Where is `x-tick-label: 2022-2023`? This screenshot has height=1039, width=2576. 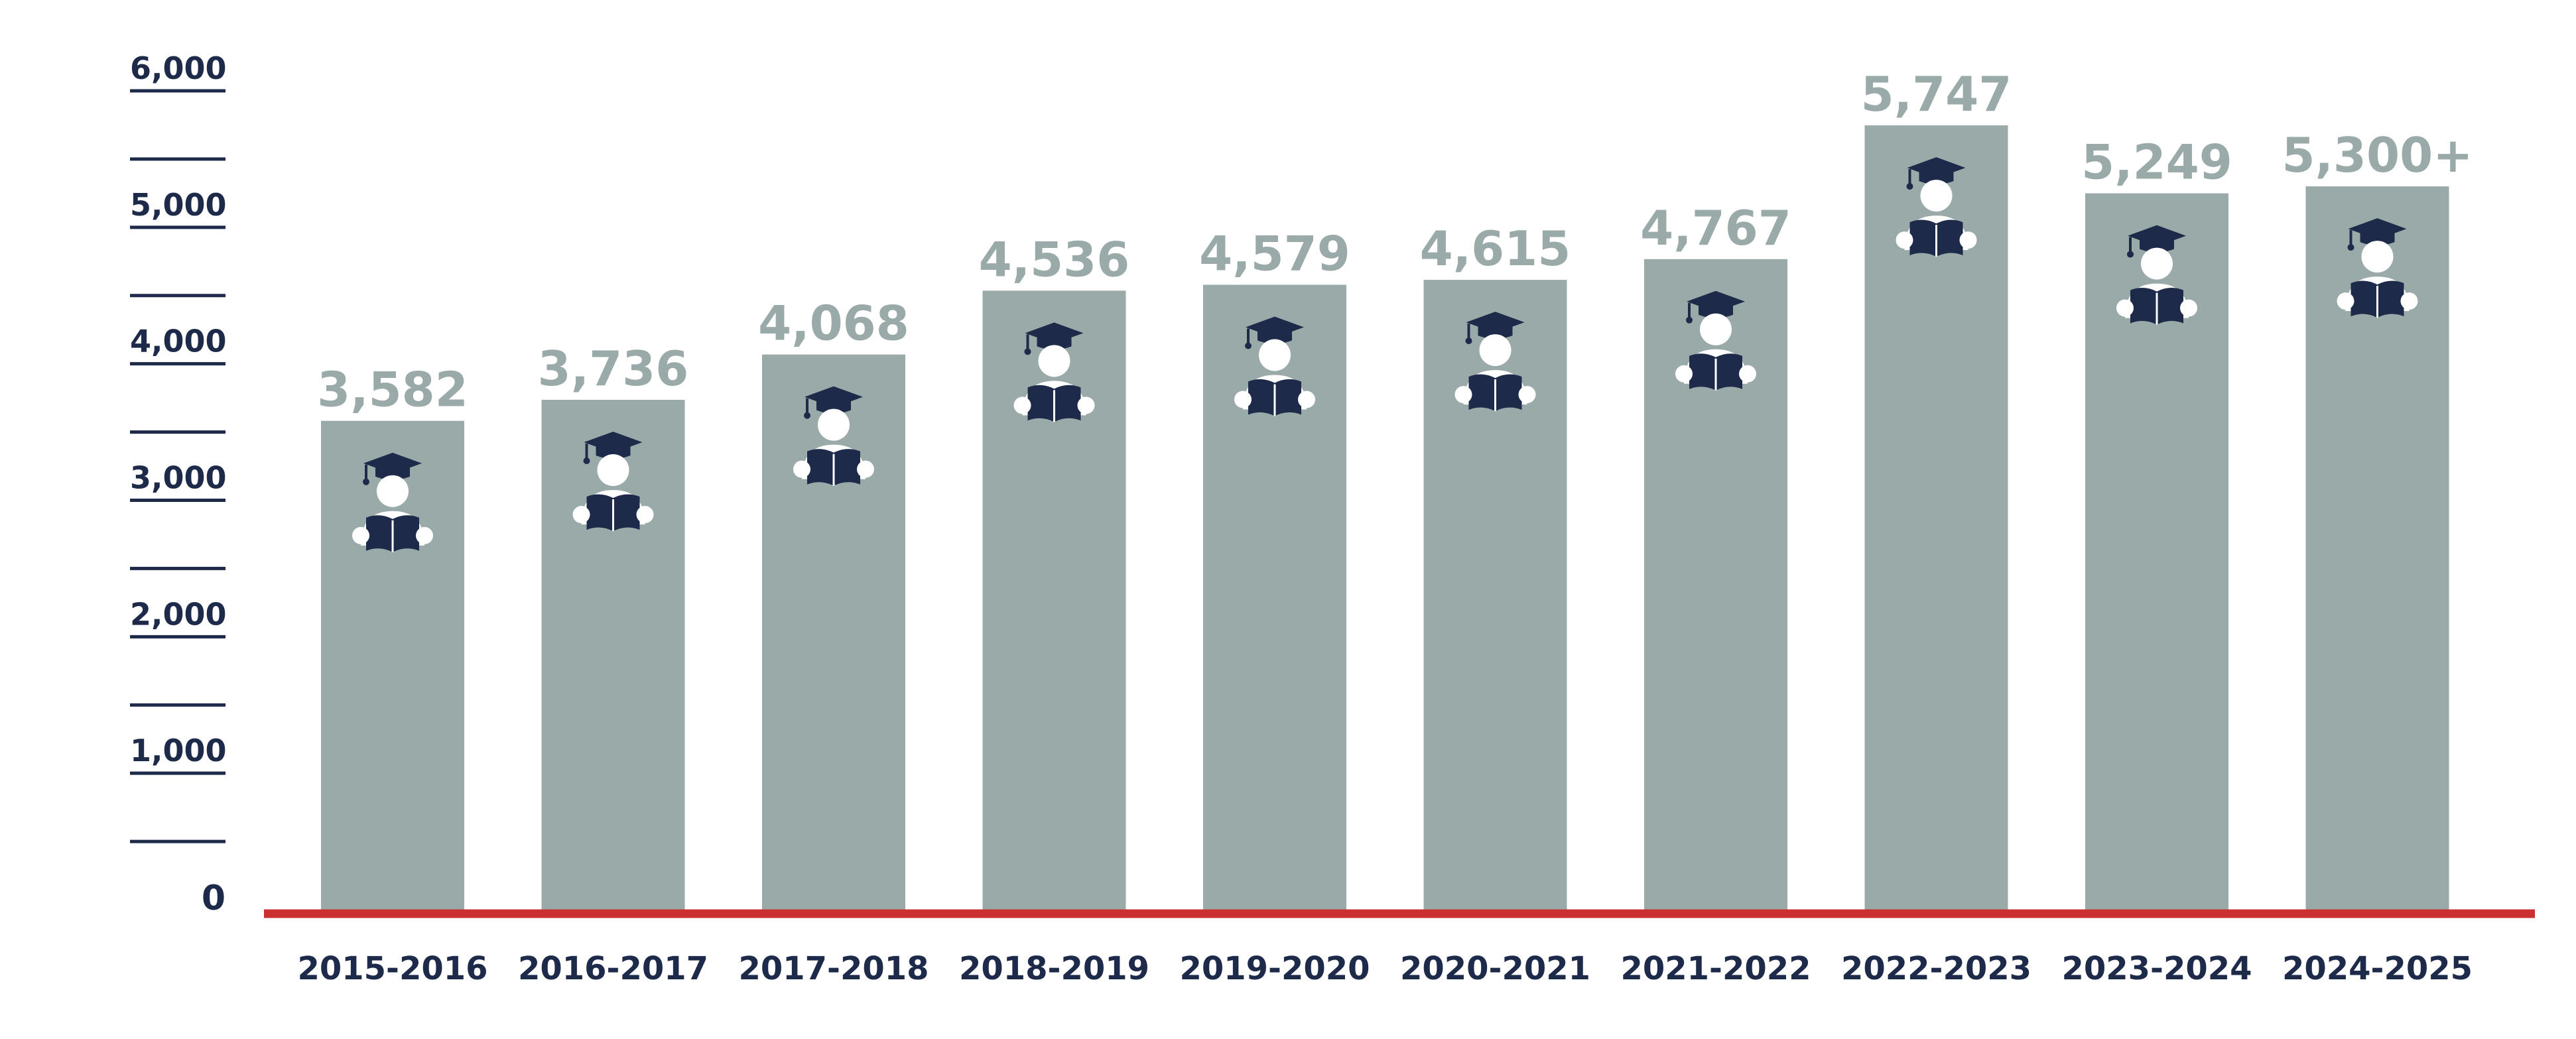
x-tick-label: 2022-2023 is located at coordinates (1936, 968).